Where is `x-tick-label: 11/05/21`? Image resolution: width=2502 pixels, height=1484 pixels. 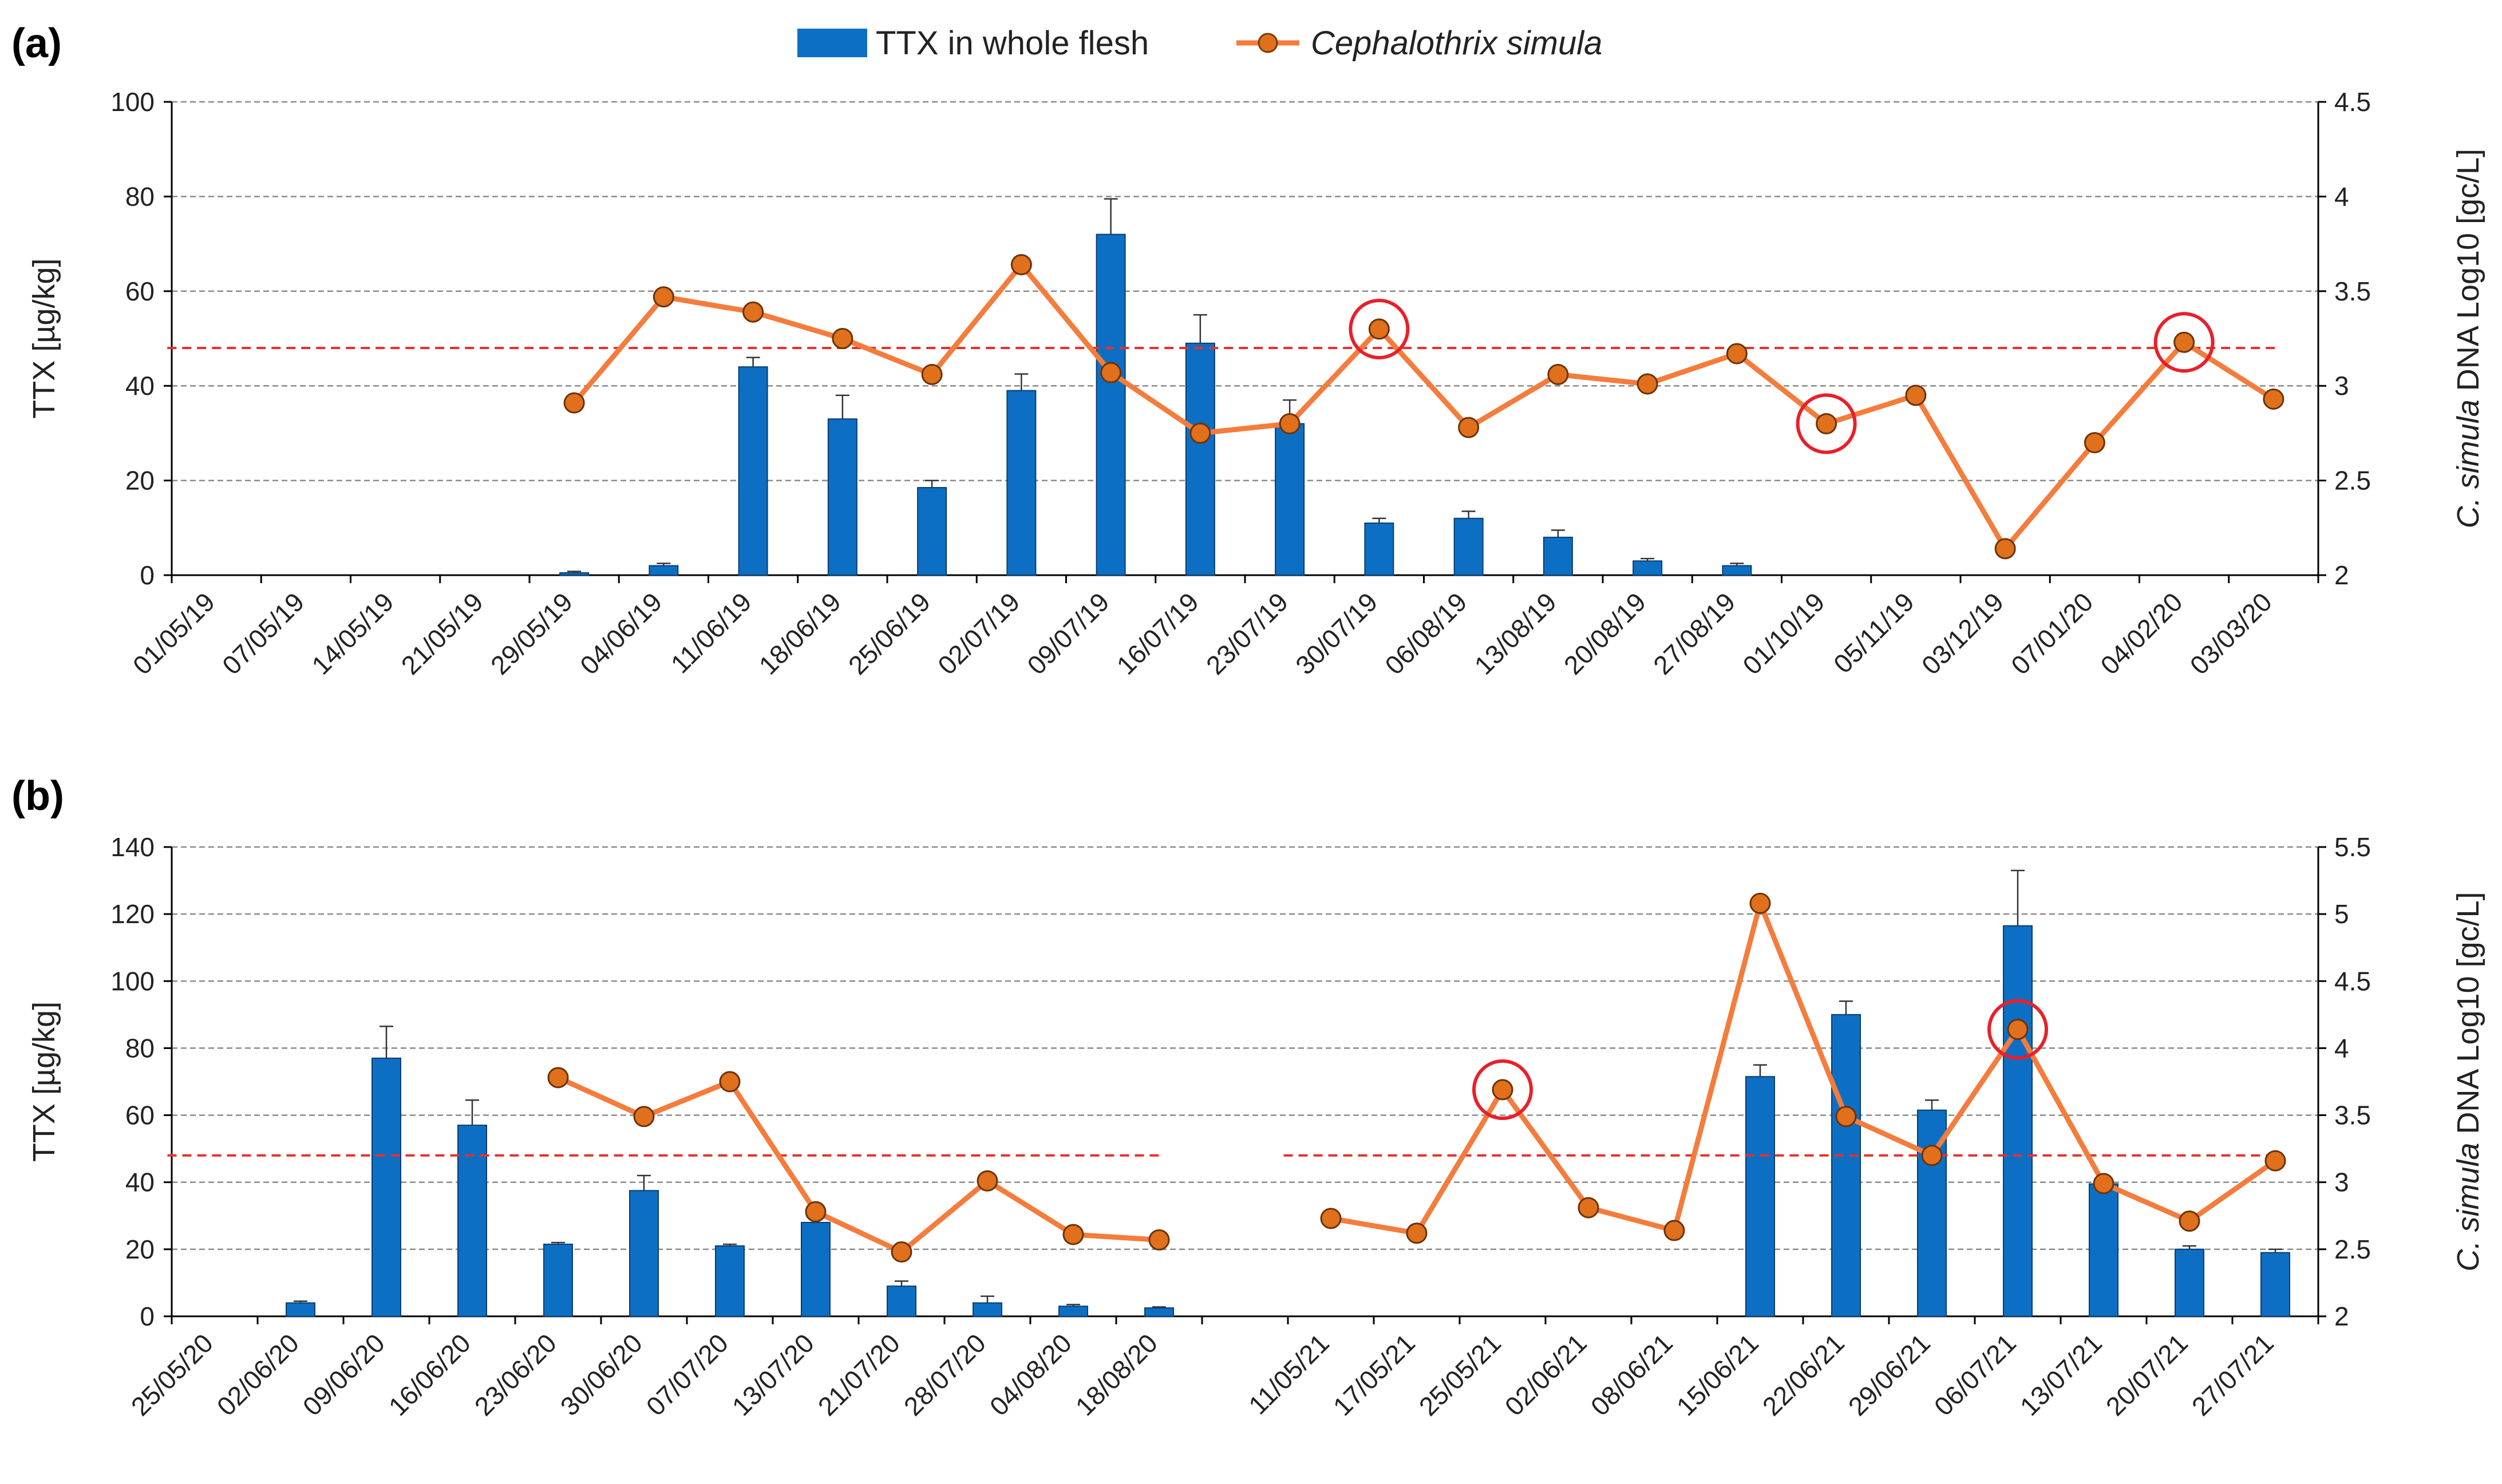 x-tick-label: 11/05/21 is located at coordinates (1289, 1374).